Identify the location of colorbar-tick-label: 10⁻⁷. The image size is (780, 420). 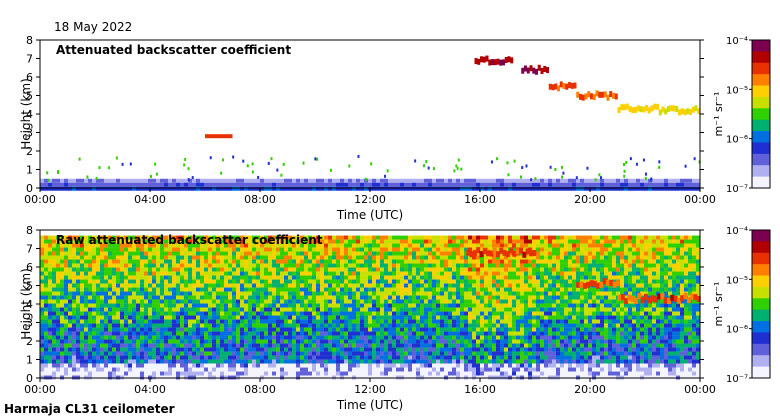
(737, 379).